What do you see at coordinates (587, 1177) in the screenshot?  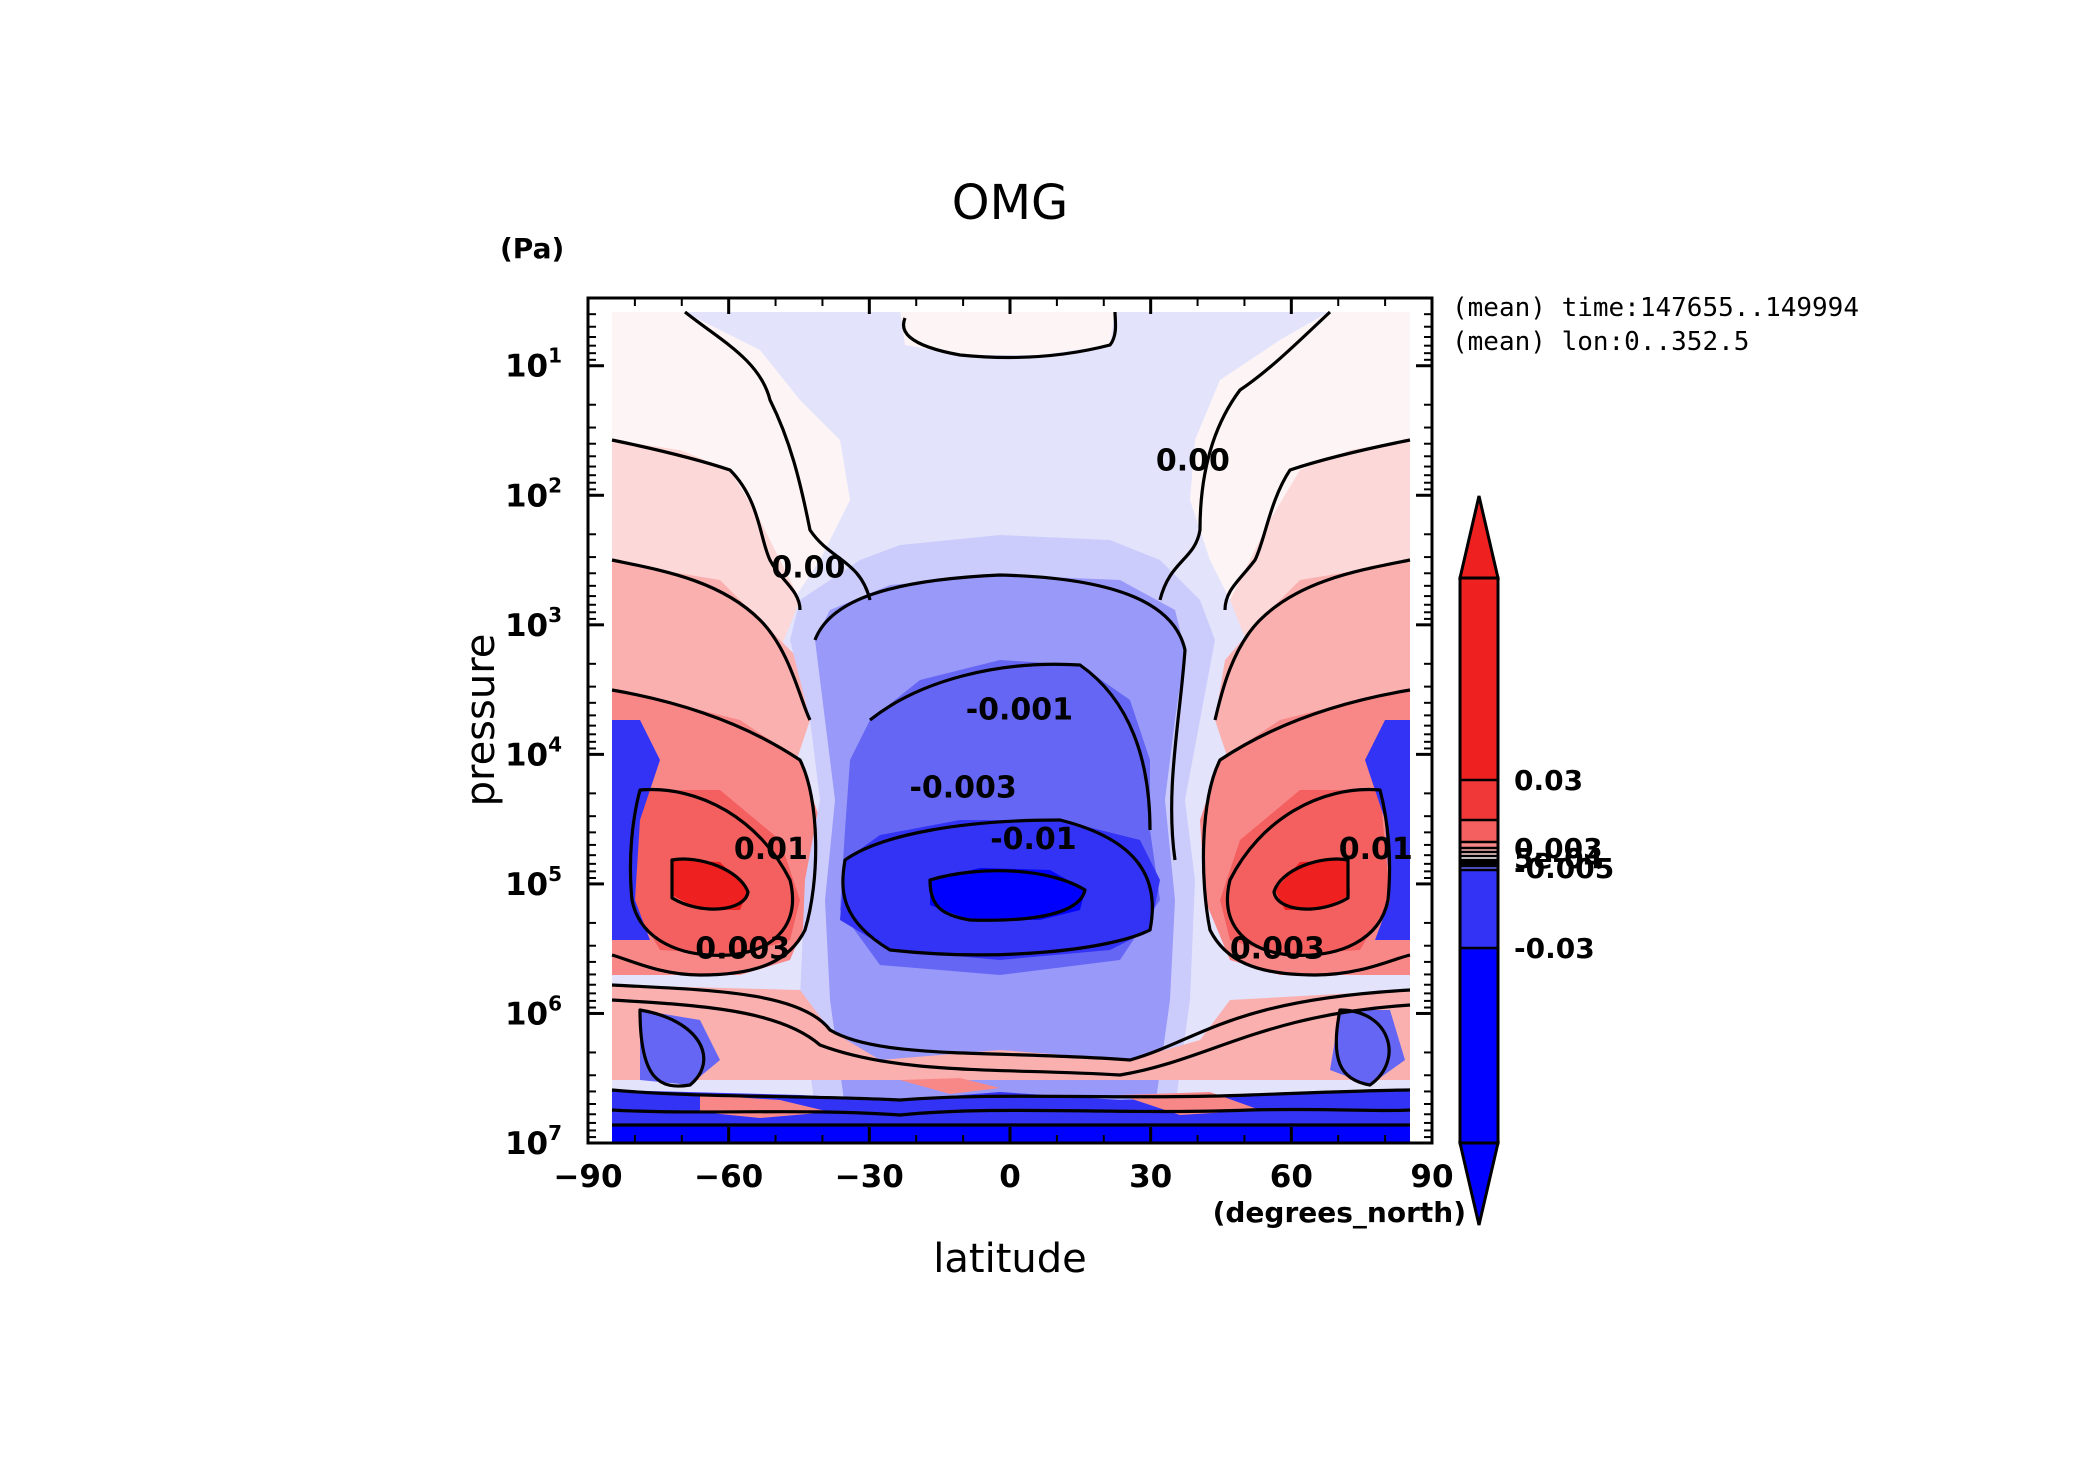 I see `x-tick-label: −90` at bounding box center [587, 1177].